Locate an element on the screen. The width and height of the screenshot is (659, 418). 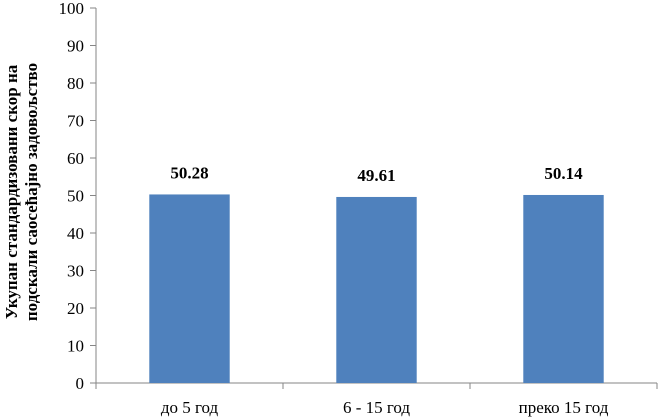
y-tick-label: 40 is located at coordinates (75, 233).